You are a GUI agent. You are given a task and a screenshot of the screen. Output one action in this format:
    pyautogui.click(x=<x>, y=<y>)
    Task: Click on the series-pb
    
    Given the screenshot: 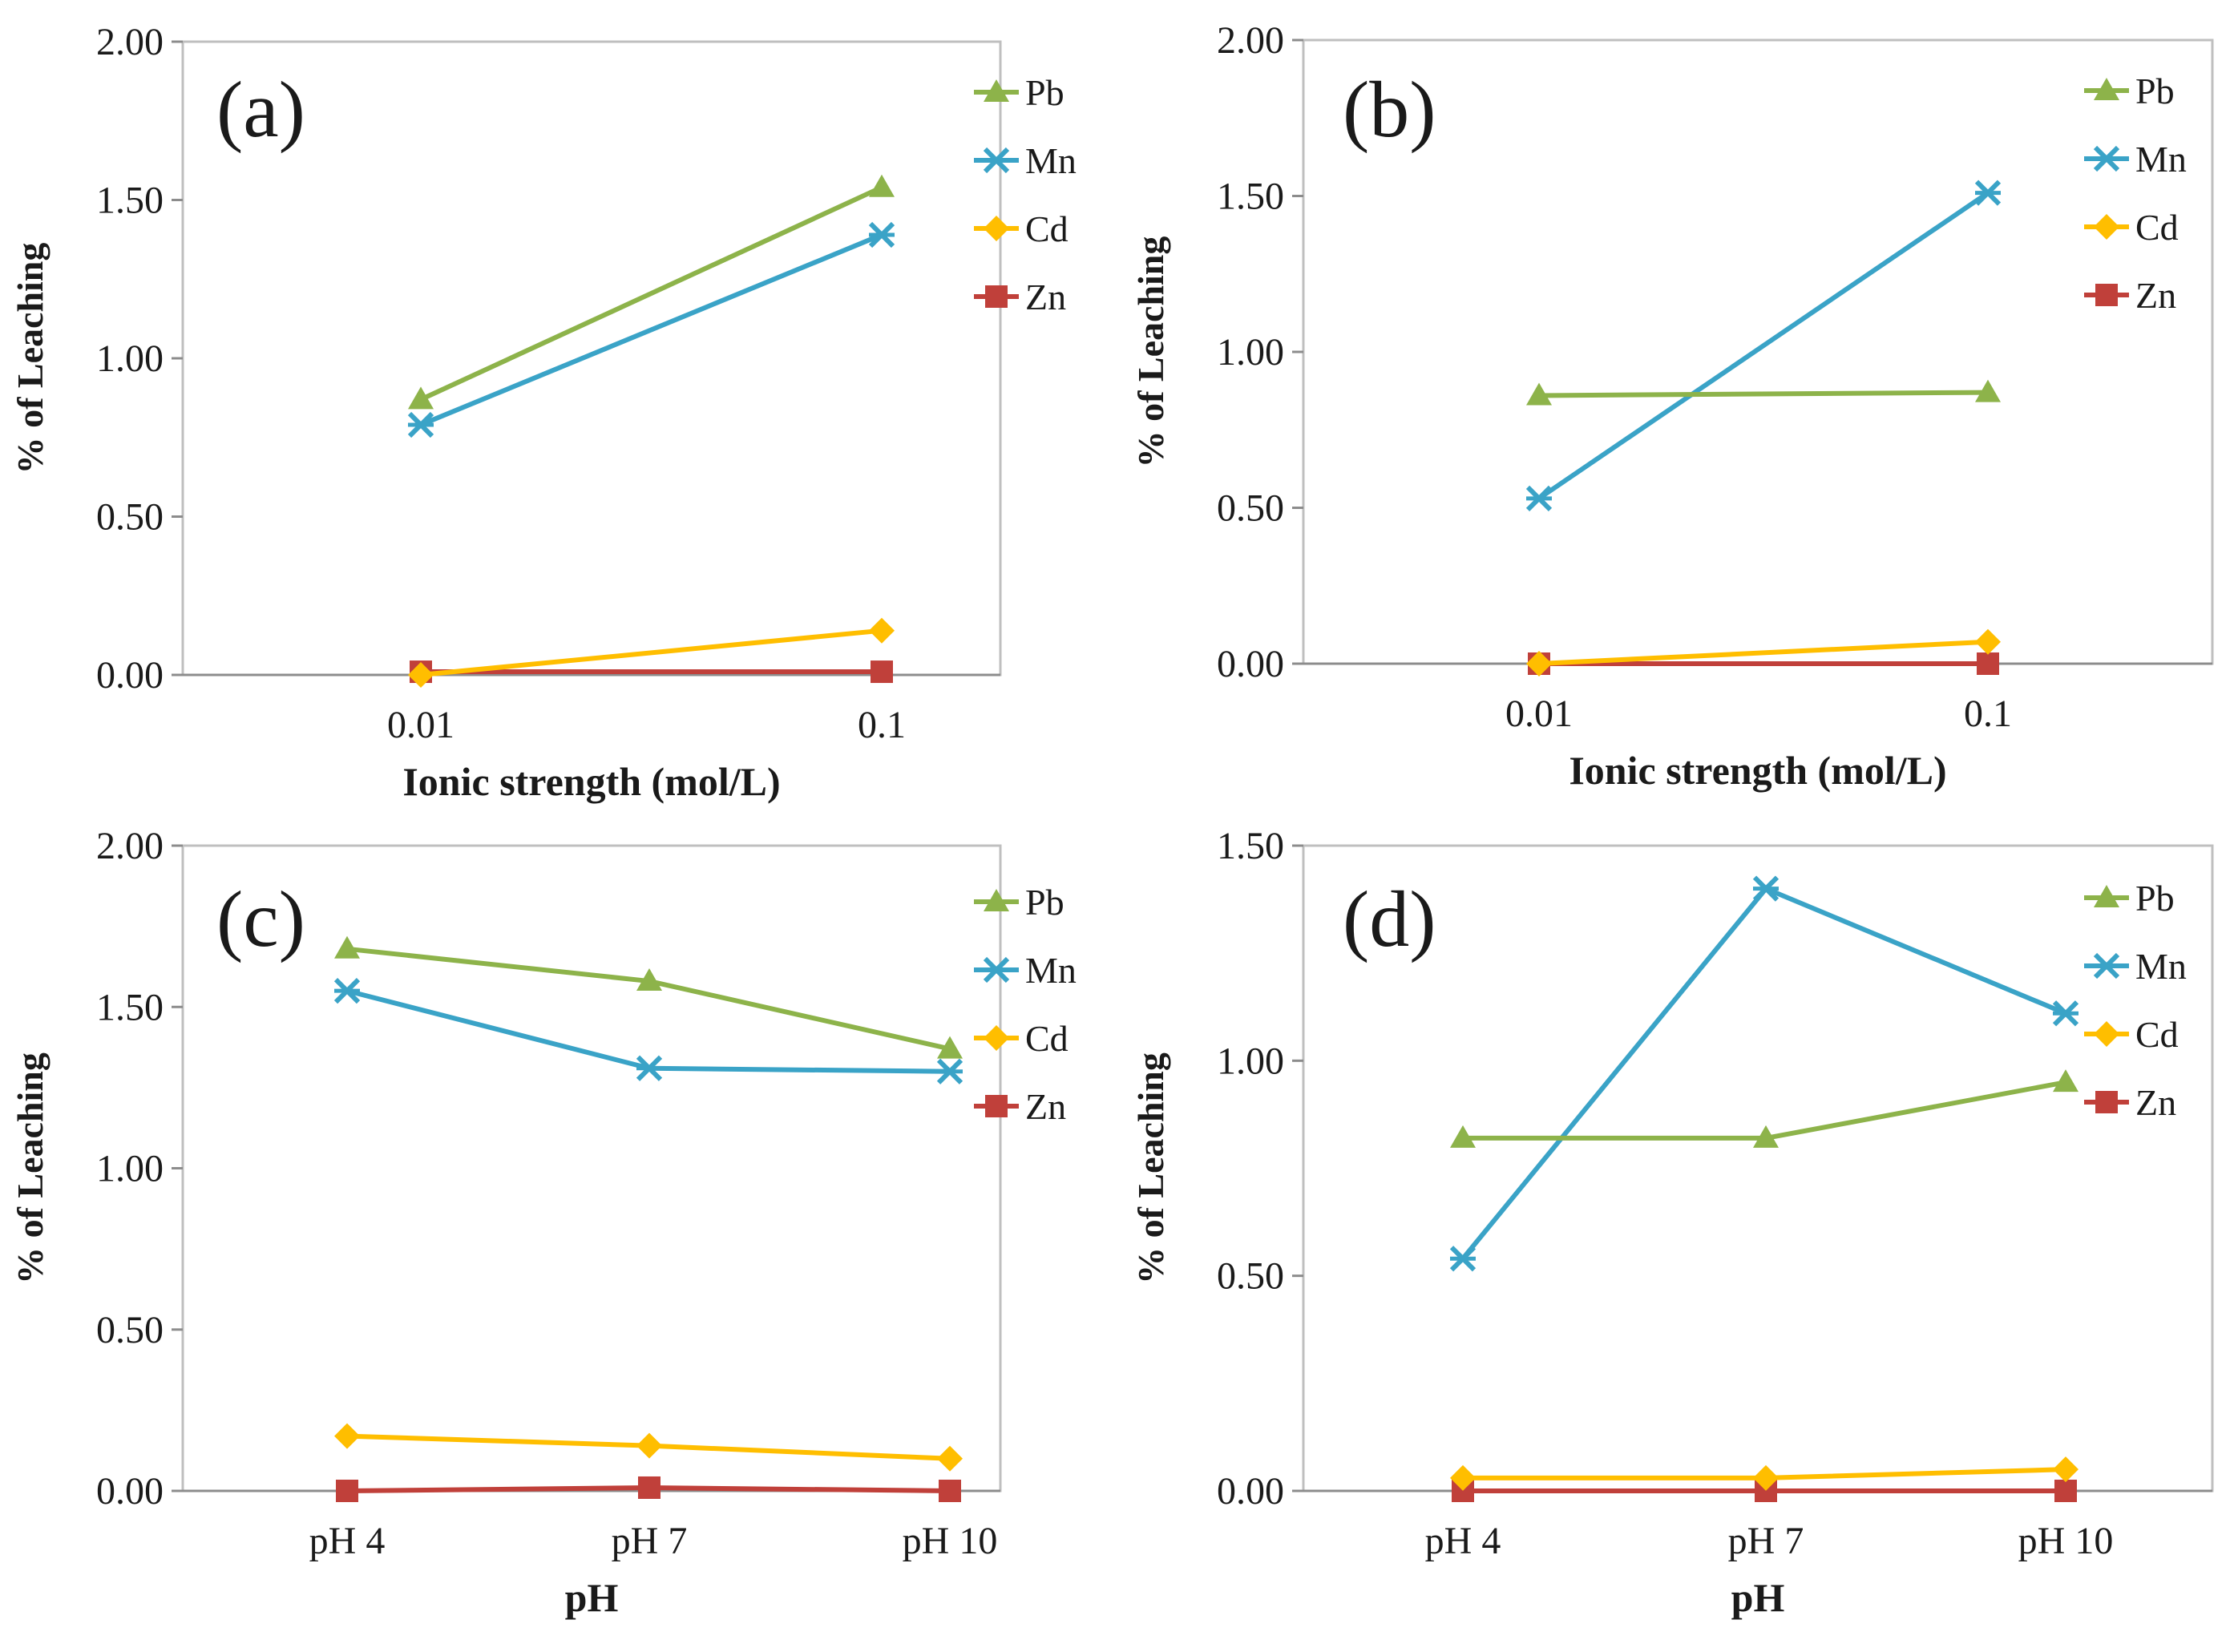 What is the action you would take?
    pyautogui.click(x=1764, y=1108)
    